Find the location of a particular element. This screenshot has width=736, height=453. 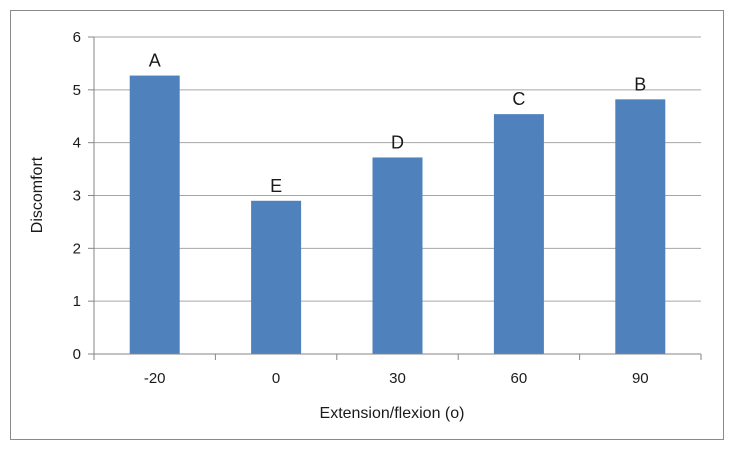

bar-e is located at coordinates (276, 277).